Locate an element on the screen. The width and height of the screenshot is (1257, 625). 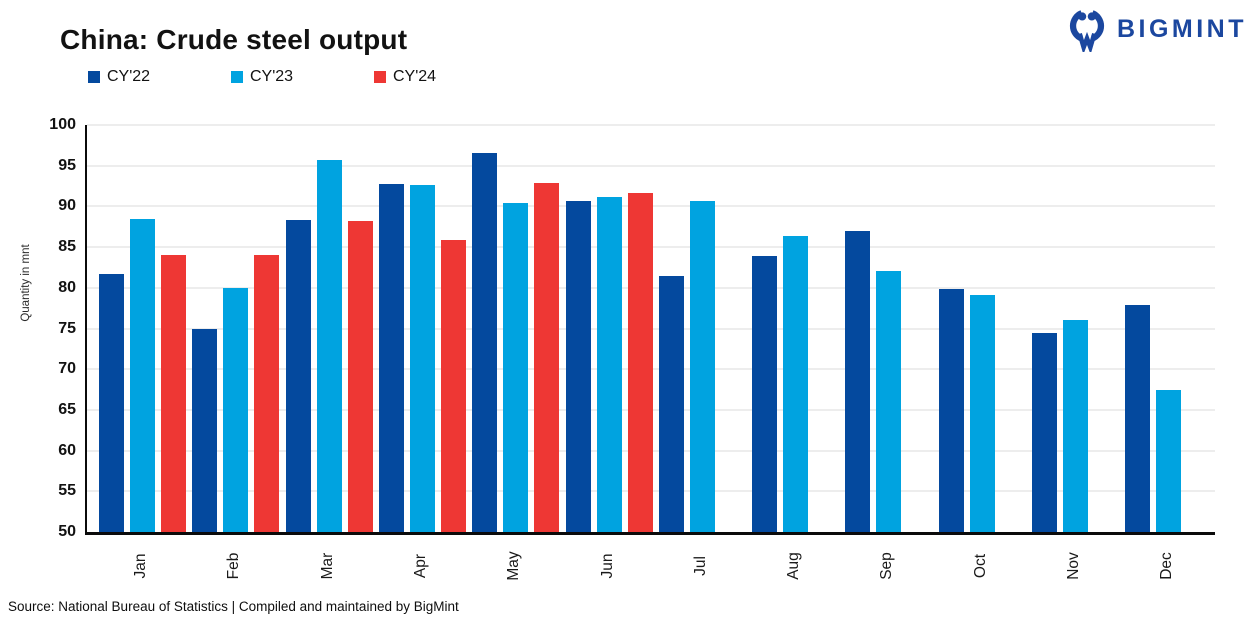
y-tick-95: 95 is located at coordinates (67, 165).